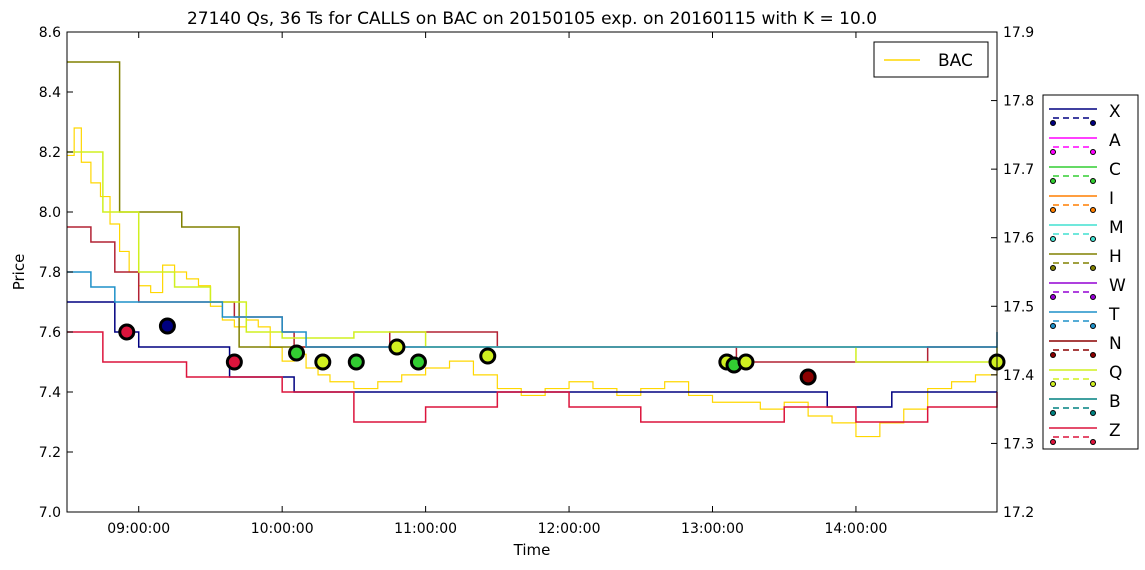 This screenshot has width=1145, height=570. Describe the element at coordinates (1018, 444) in the screenshot. I see `y2-tick-label: 17.3` at that location.